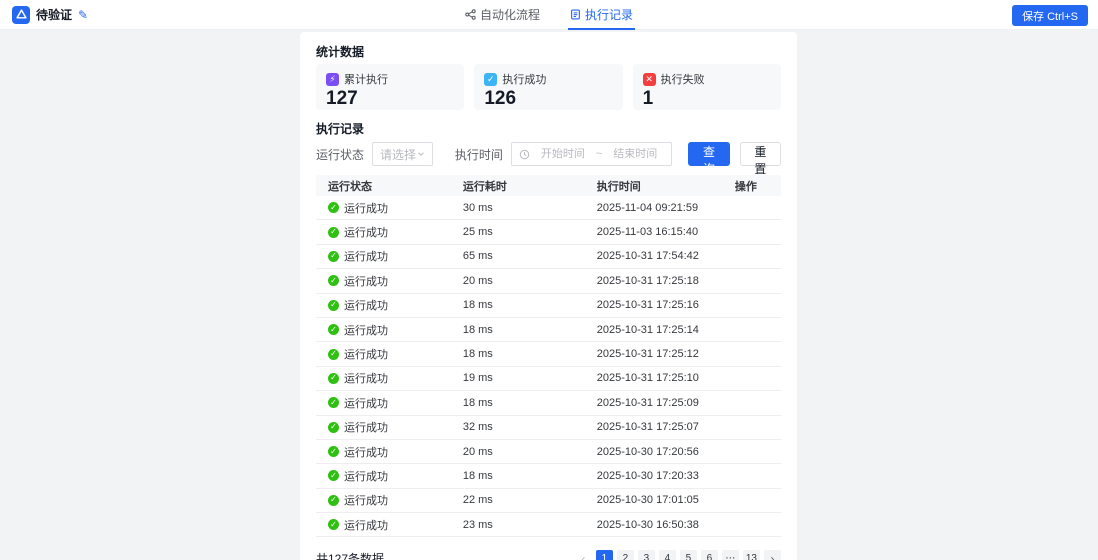 The width and height of the screenshot is (1098, 560). Describe the element at coordinates (524, 154) in the screenshot. I see `clock-icon` at that location.